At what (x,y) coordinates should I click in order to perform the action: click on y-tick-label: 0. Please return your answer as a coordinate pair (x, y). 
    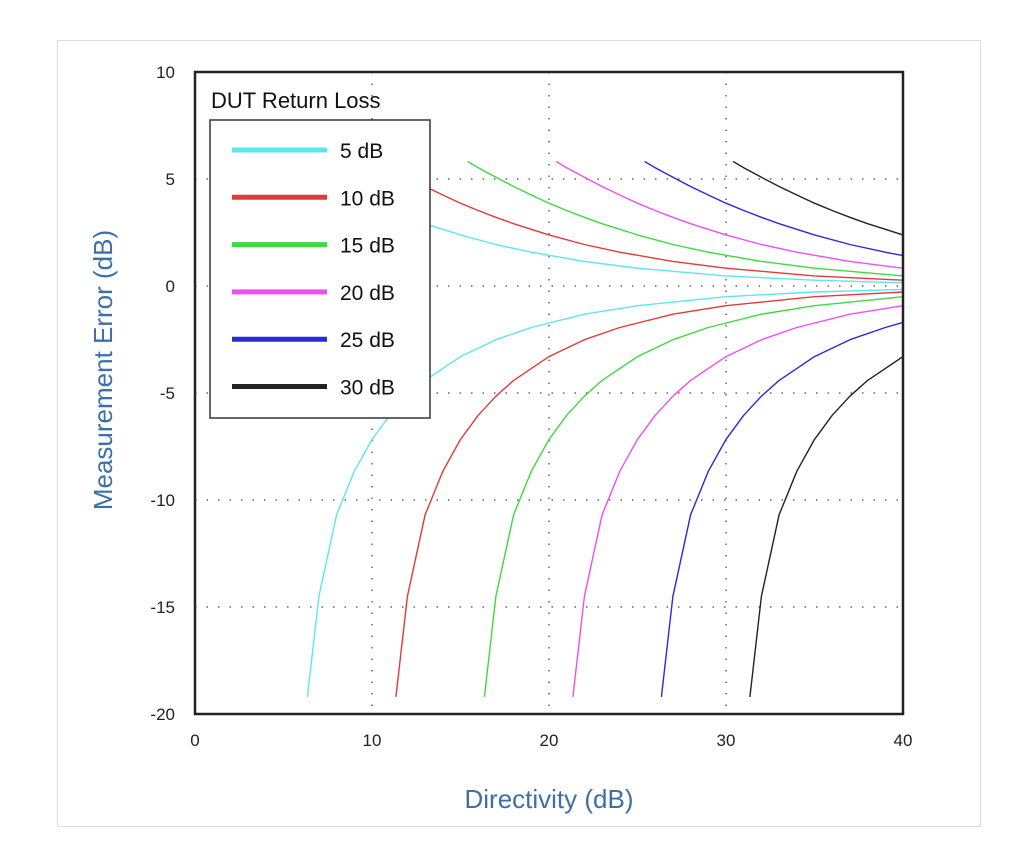
    Looking at the image, I should click on (170, 286).